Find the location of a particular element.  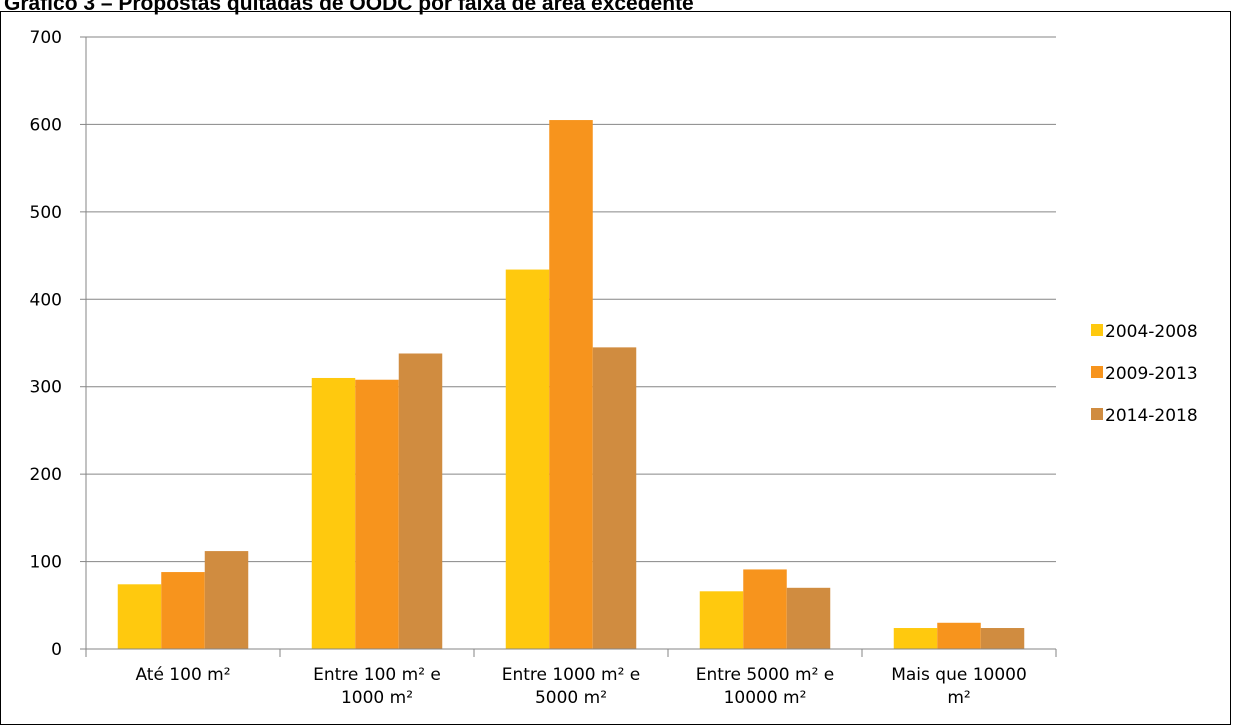

x-category-label: Entre 1000 m² e is located at coordinates (571, 675).